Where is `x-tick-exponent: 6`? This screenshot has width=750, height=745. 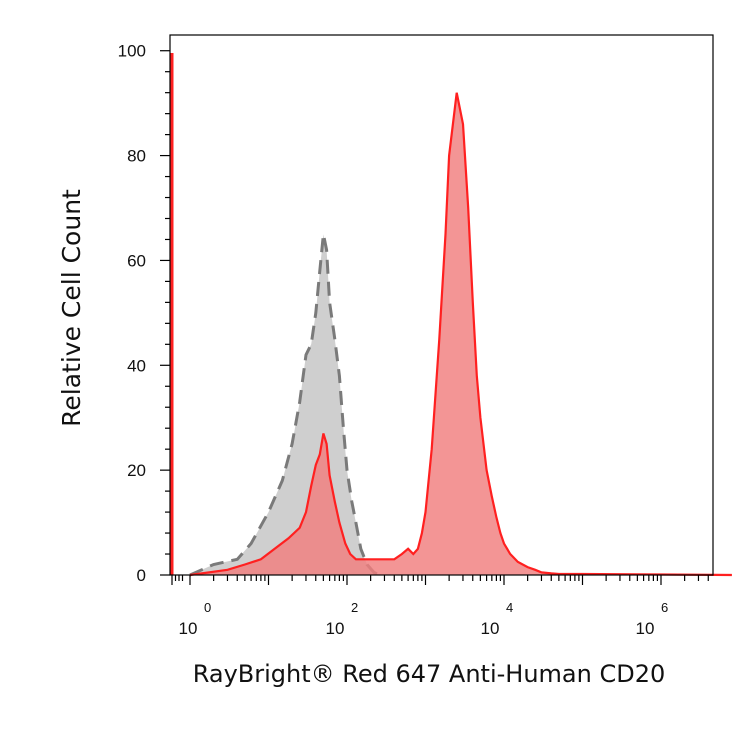 x-tick-exponent: 6 is located at coordinates (664, 607).